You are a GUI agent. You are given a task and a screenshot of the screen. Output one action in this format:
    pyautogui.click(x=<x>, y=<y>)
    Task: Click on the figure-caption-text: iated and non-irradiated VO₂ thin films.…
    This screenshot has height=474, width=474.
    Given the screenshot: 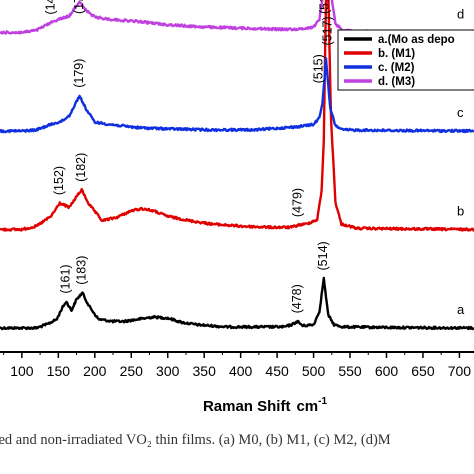 What is the action you would take?
    pyautogui.click(x=195, y=440)
    